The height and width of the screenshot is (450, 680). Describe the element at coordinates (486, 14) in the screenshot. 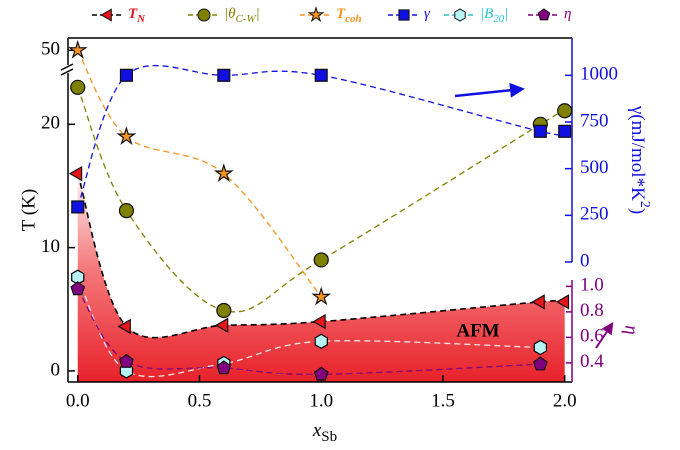

I see `text-part: |B` at that location.